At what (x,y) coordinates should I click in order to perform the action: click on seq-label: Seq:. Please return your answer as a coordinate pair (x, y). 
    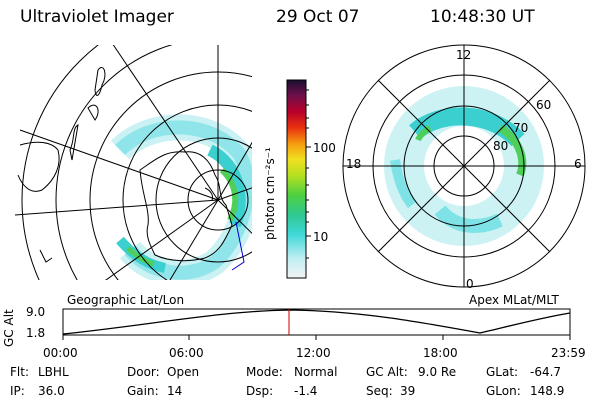
    Looking at the image, I should click on (379, 391).